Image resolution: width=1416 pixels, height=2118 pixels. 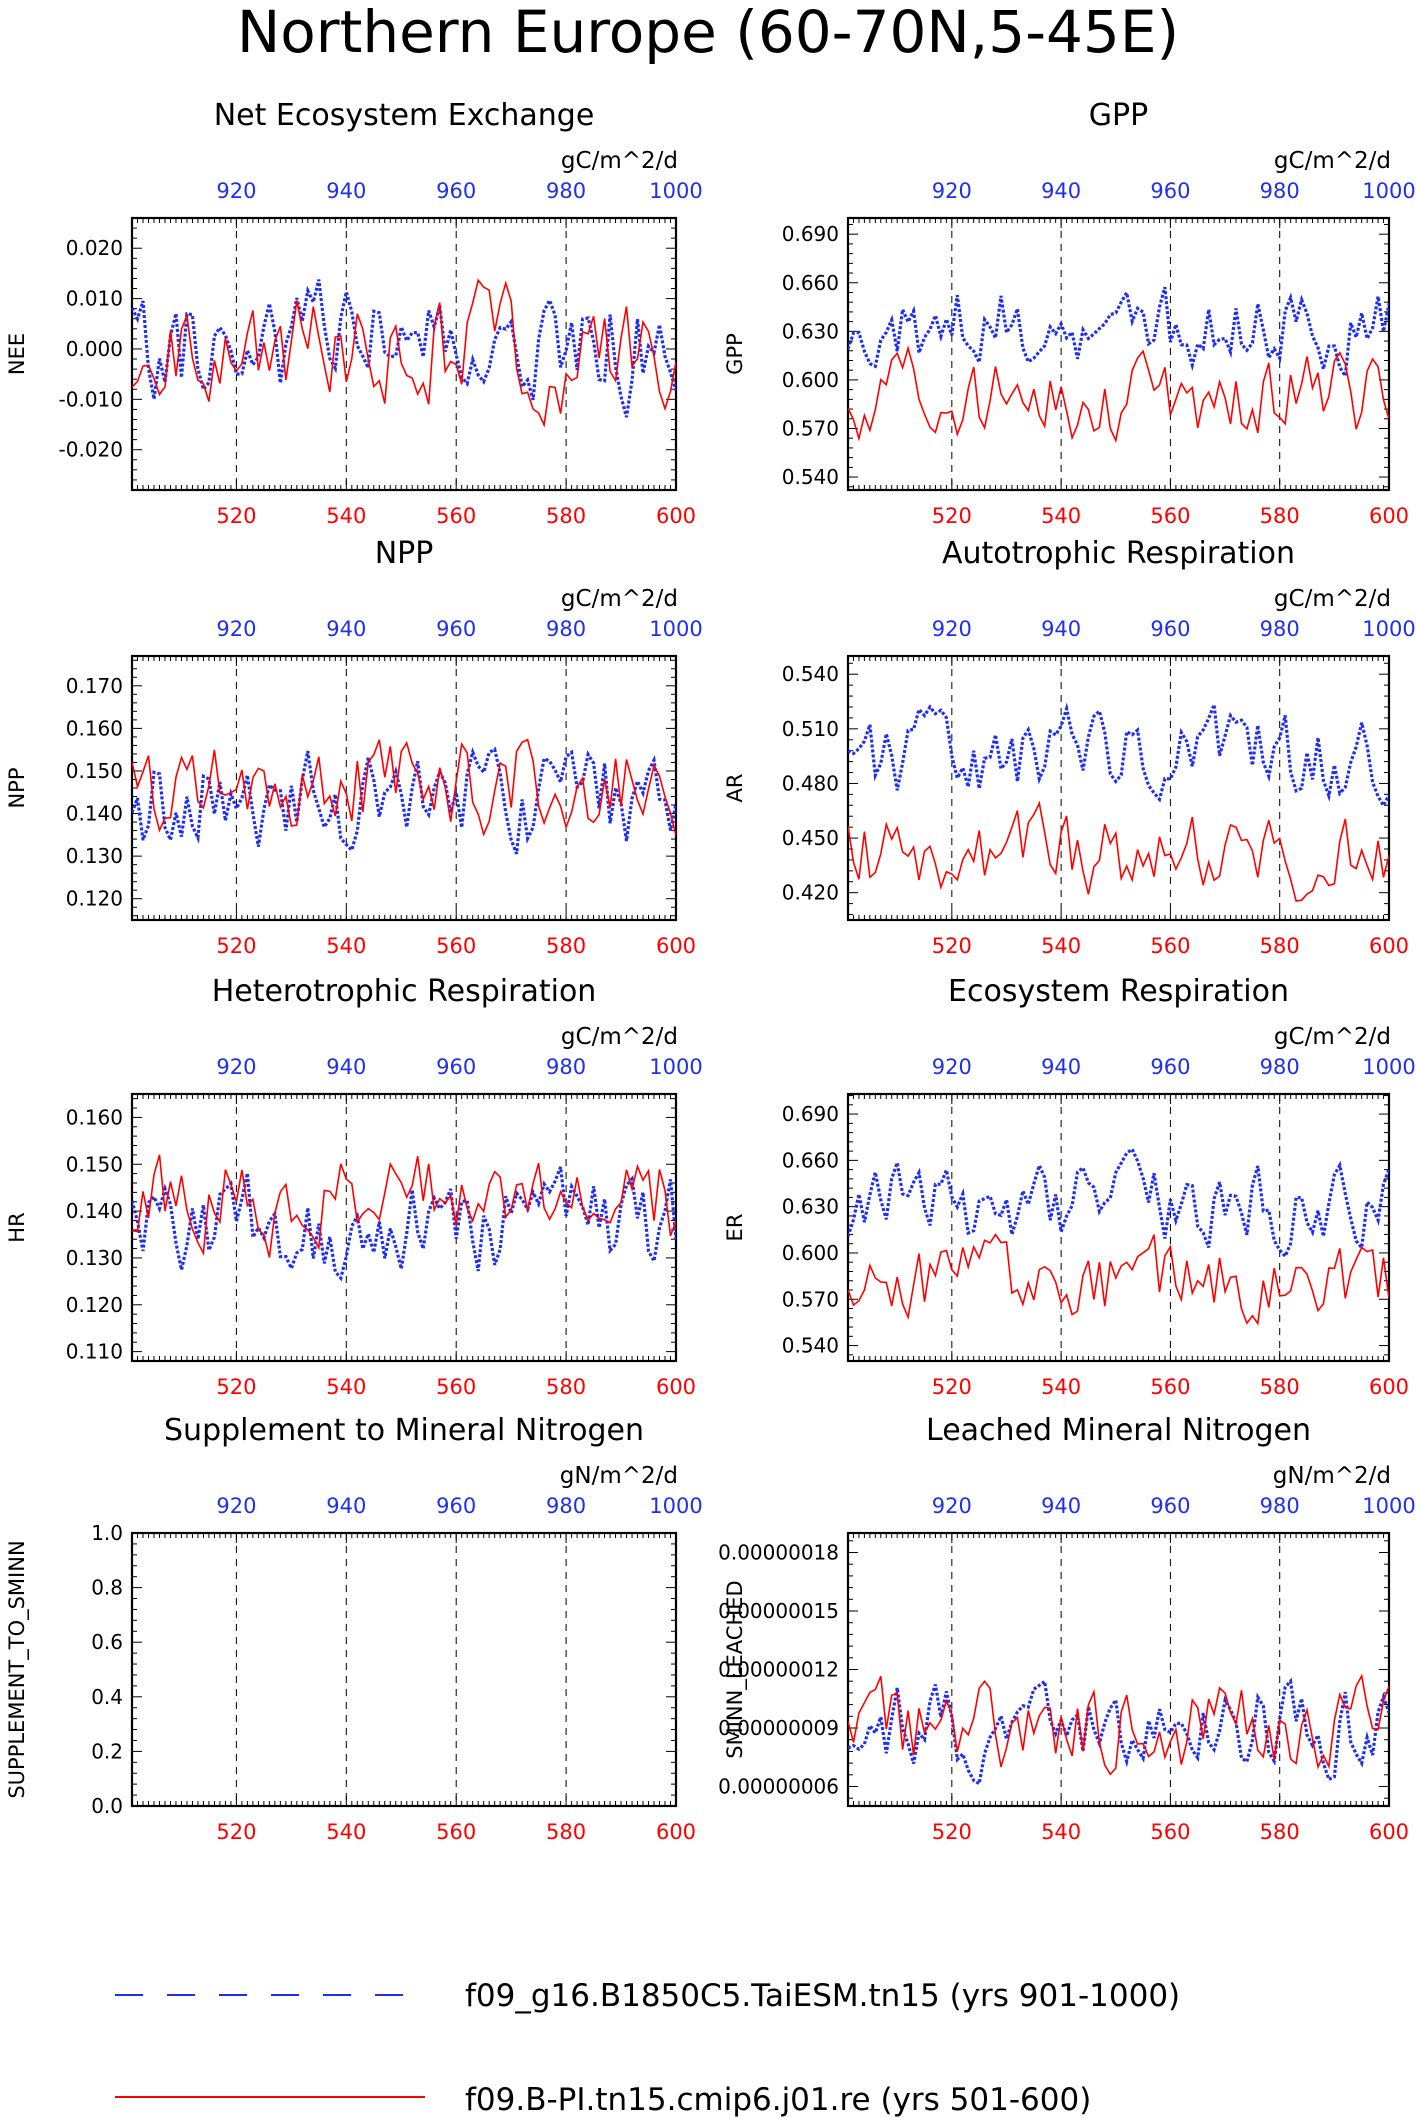 What do you see at coordinates (107, 1642) in the screenshot?
I see `y-tick-label: 0.6` at bounding box center [107, 1642].